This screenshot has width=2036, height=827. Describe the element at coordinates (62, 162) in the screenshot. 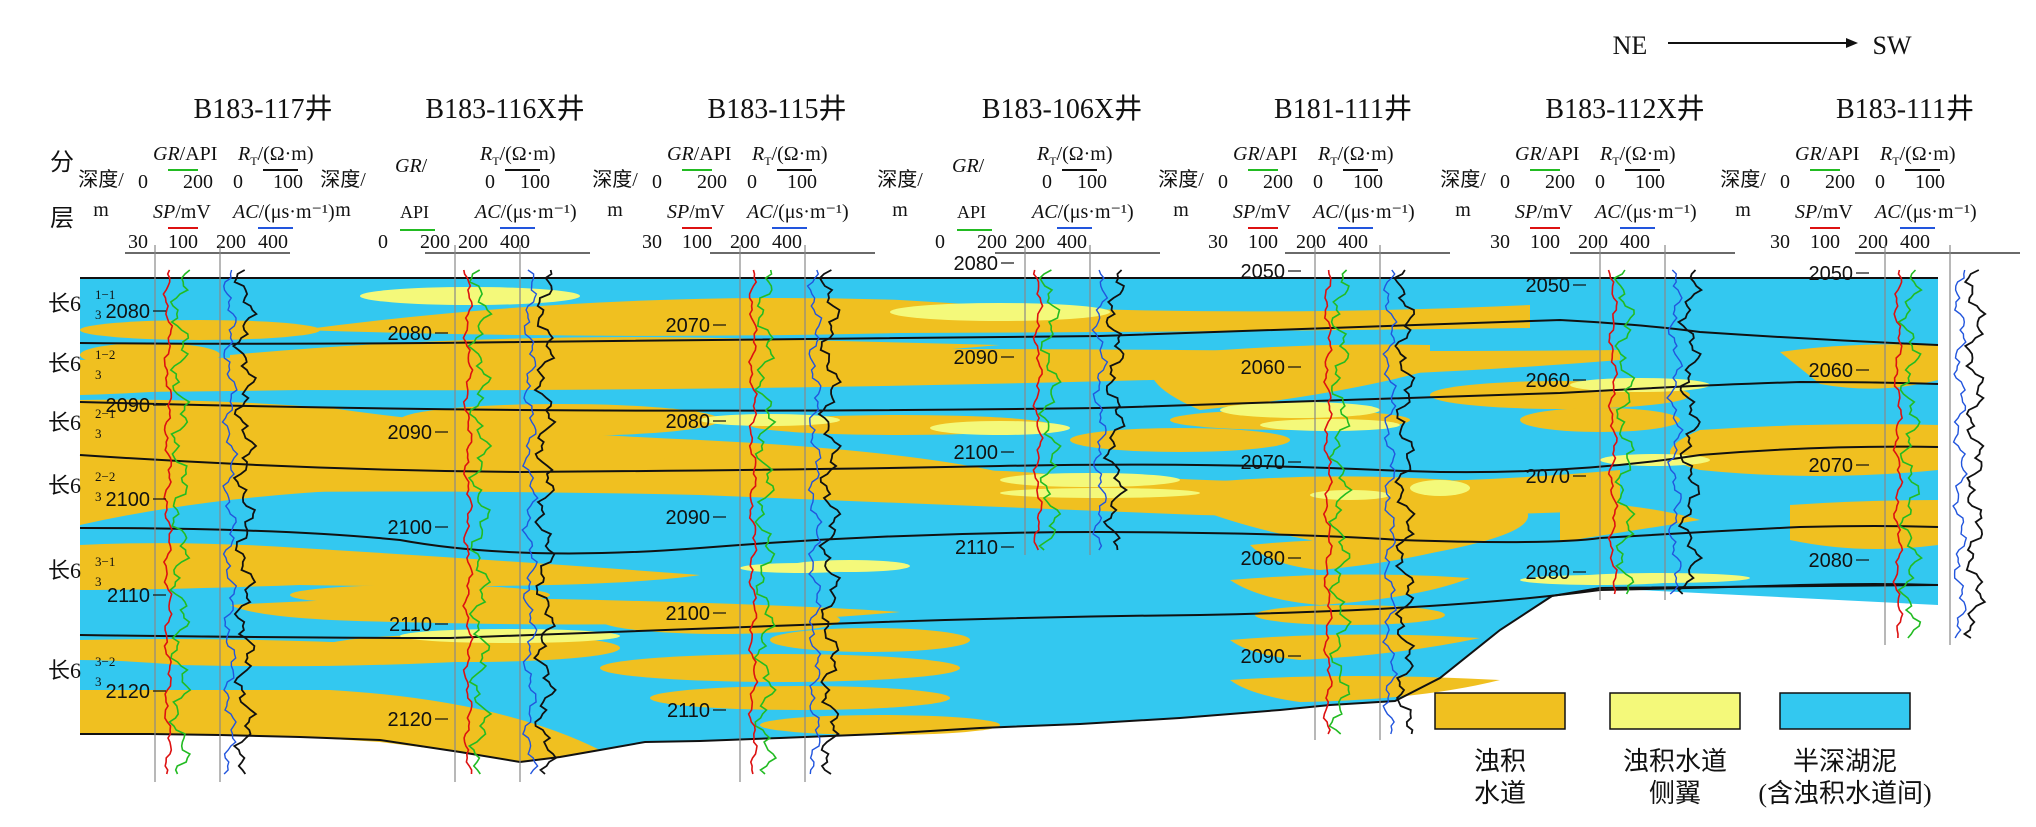

I see `column-header-line1: 分` at that location.